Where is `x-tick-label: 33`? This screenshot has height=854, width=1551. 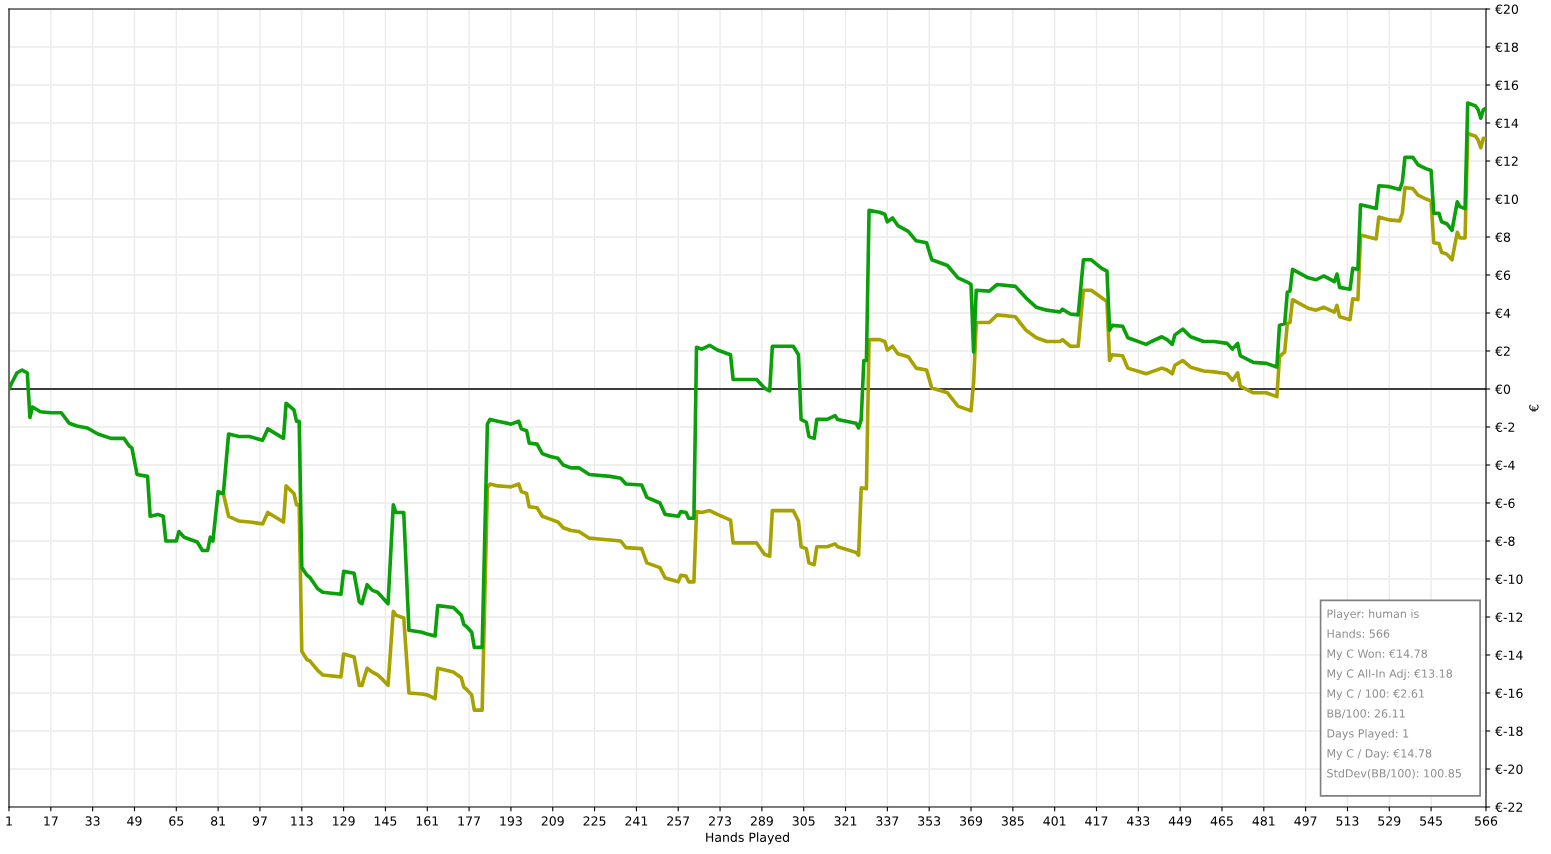 x-tick-label: 33 is located at coordinates (92, 821).